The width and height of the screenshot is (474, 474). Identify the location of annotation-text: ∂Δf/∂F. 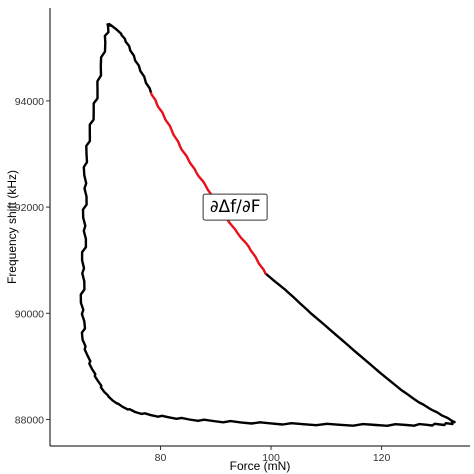
(235, 207).